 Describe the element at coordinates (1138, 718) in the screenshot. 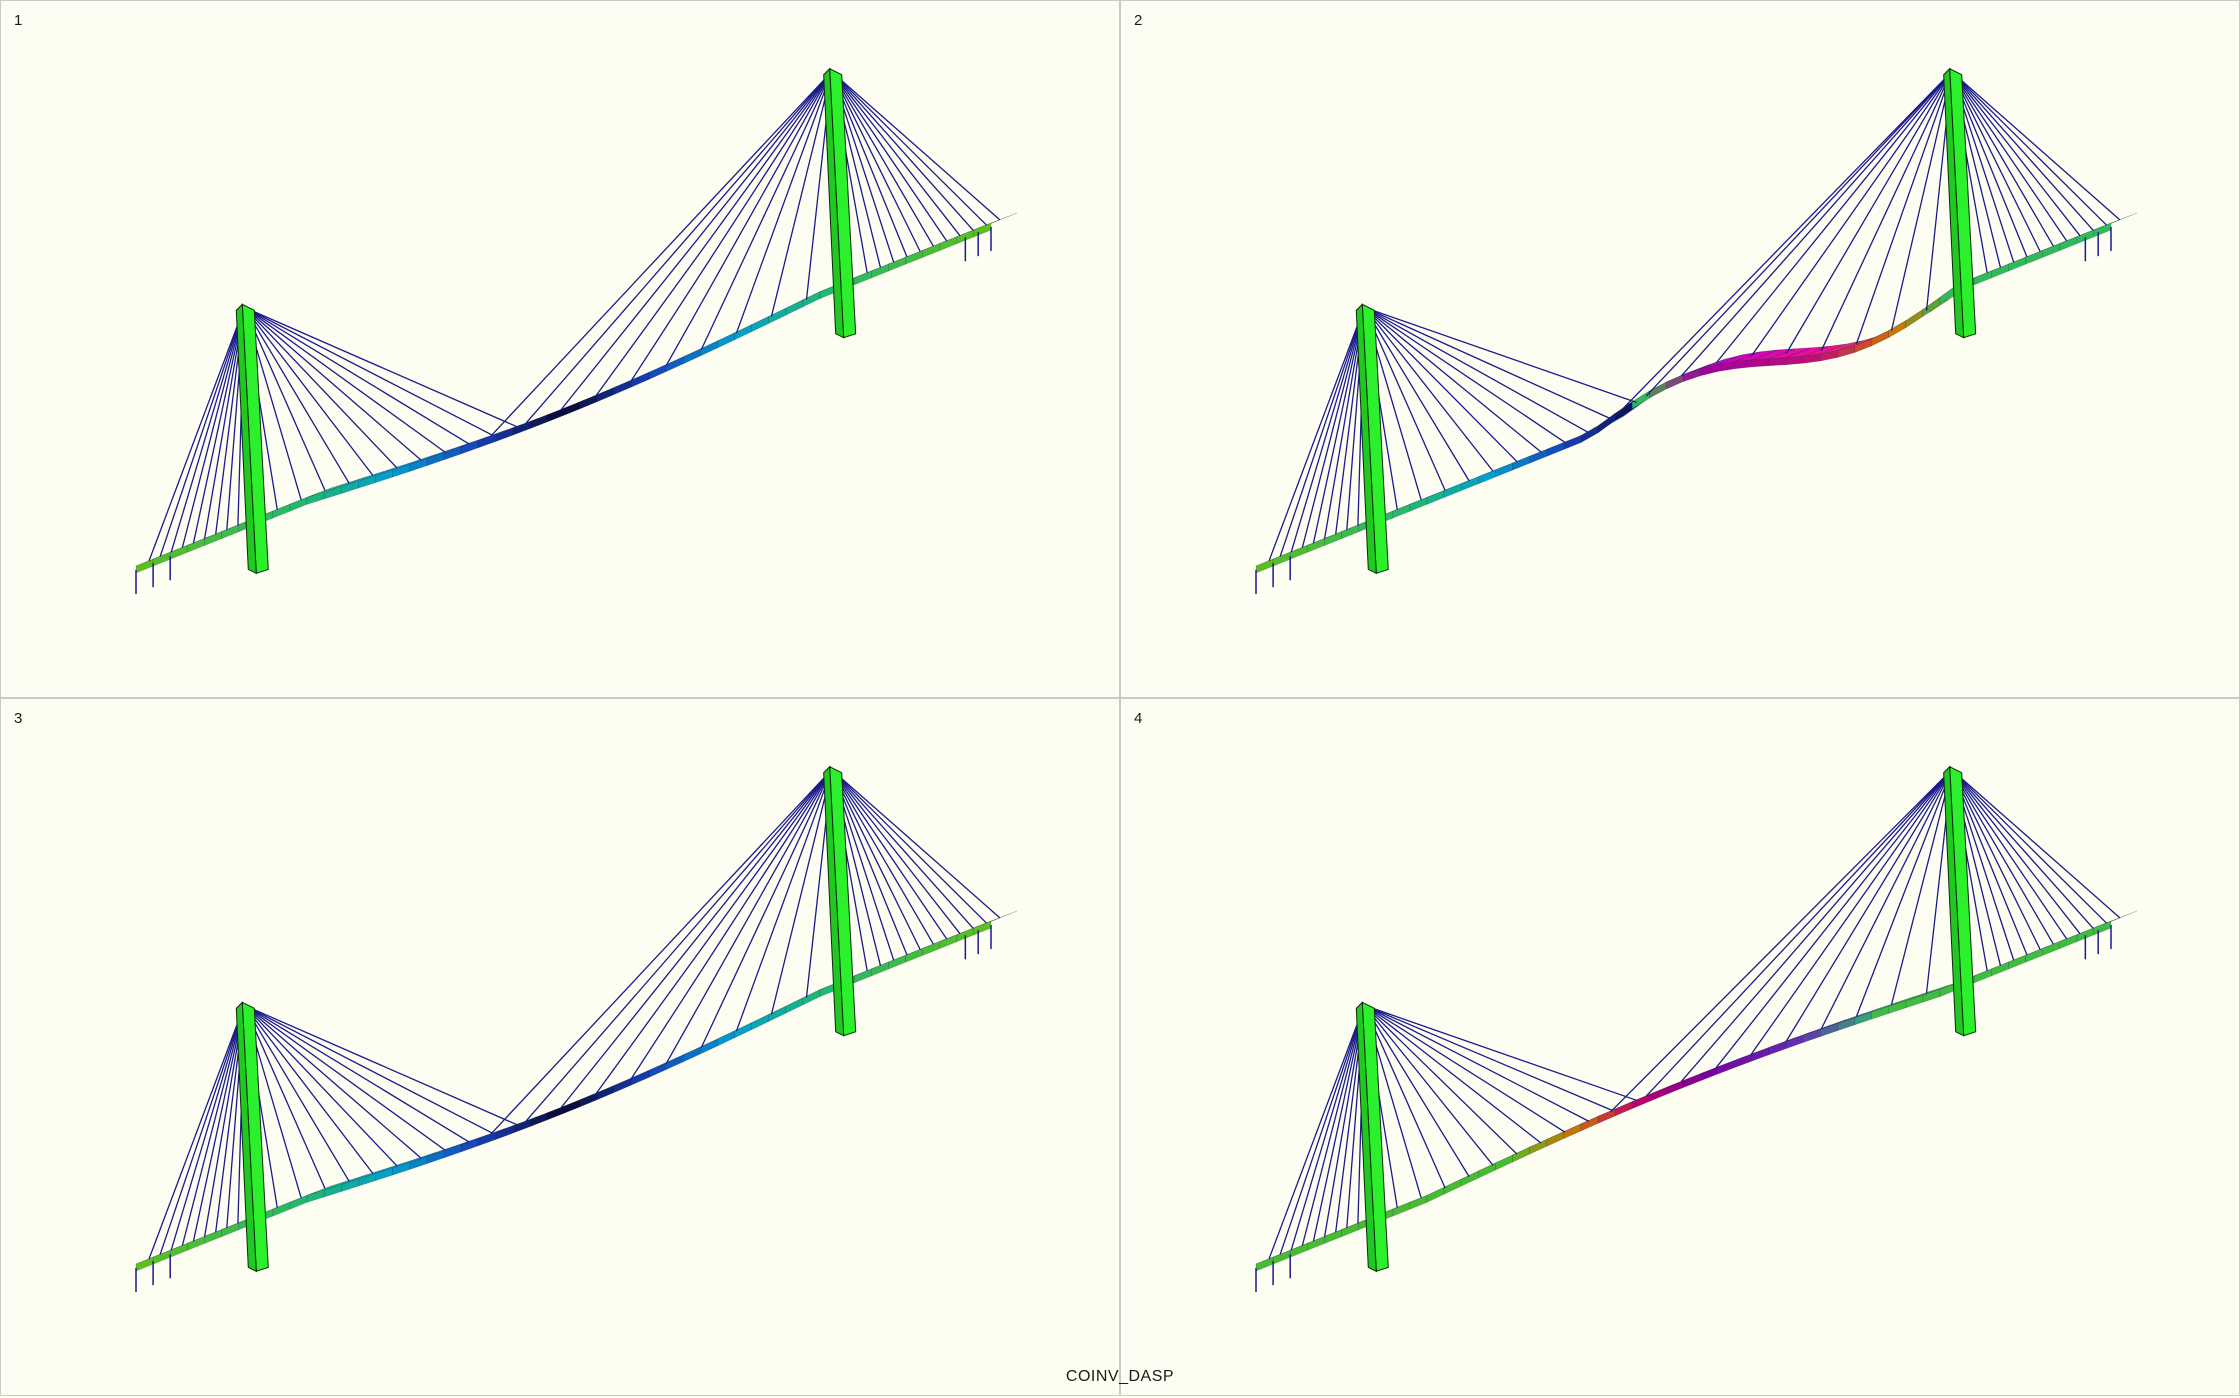

I see `viewport-label: 4` at that location.